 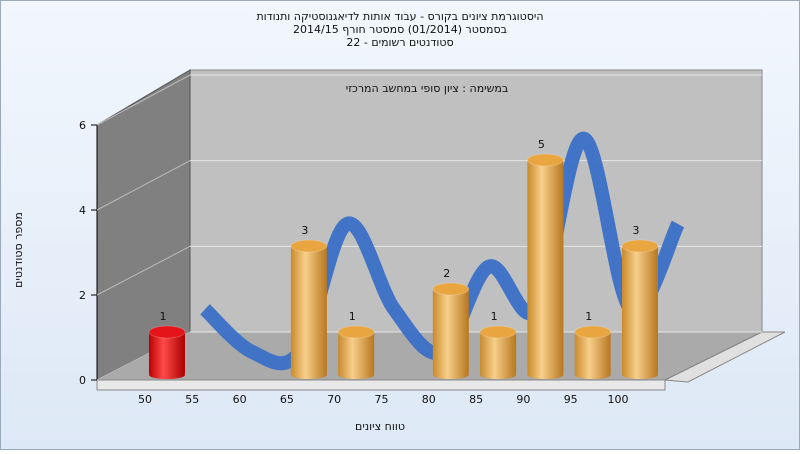 What do you see at coordinates (618, 399) in the screenshot?
I see `x-tick-label: 100` at bounding box center [618, 399].